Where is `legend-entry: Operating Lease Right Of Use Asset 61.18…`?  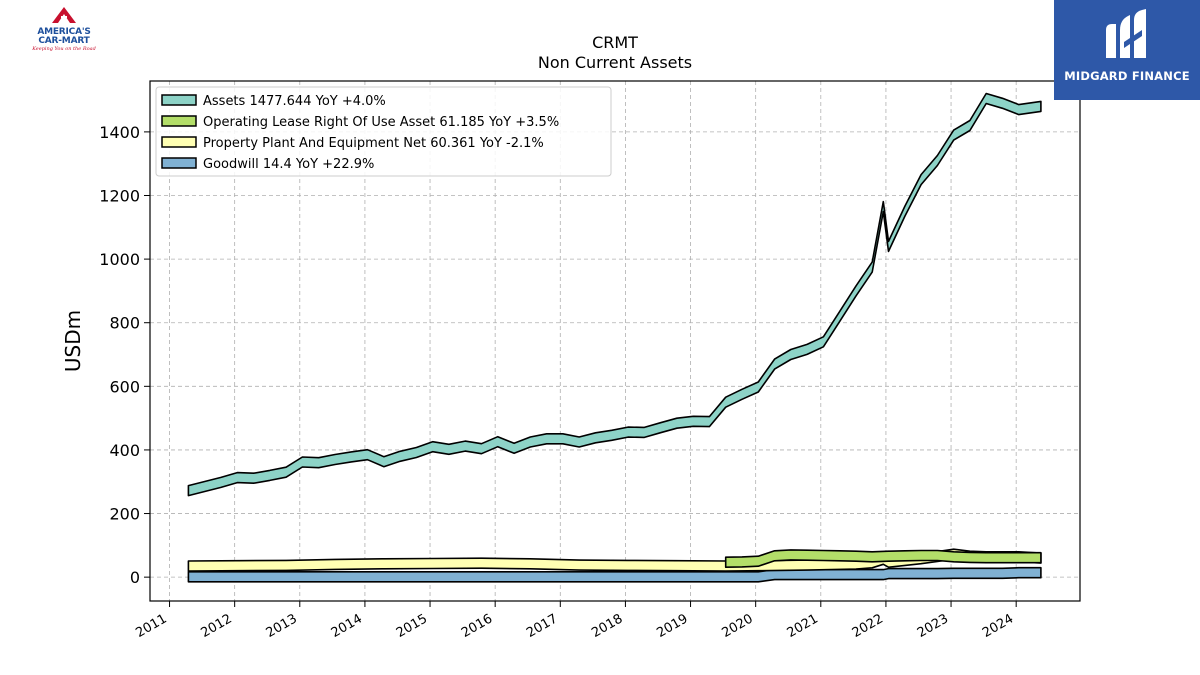
legend-entry: Operating Lease Right Of Use Asset 61.18… is located at coordinates (381, 122).